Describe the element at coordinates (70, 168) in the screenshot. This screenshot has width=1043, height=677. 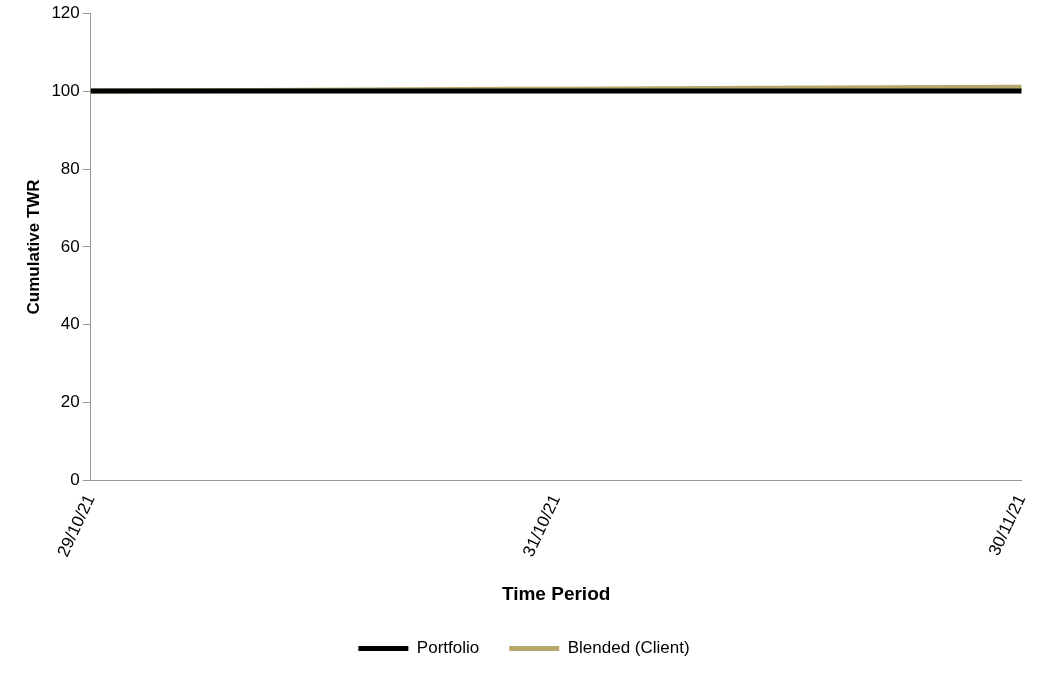
I see `y-tick-label: 80` at that location.